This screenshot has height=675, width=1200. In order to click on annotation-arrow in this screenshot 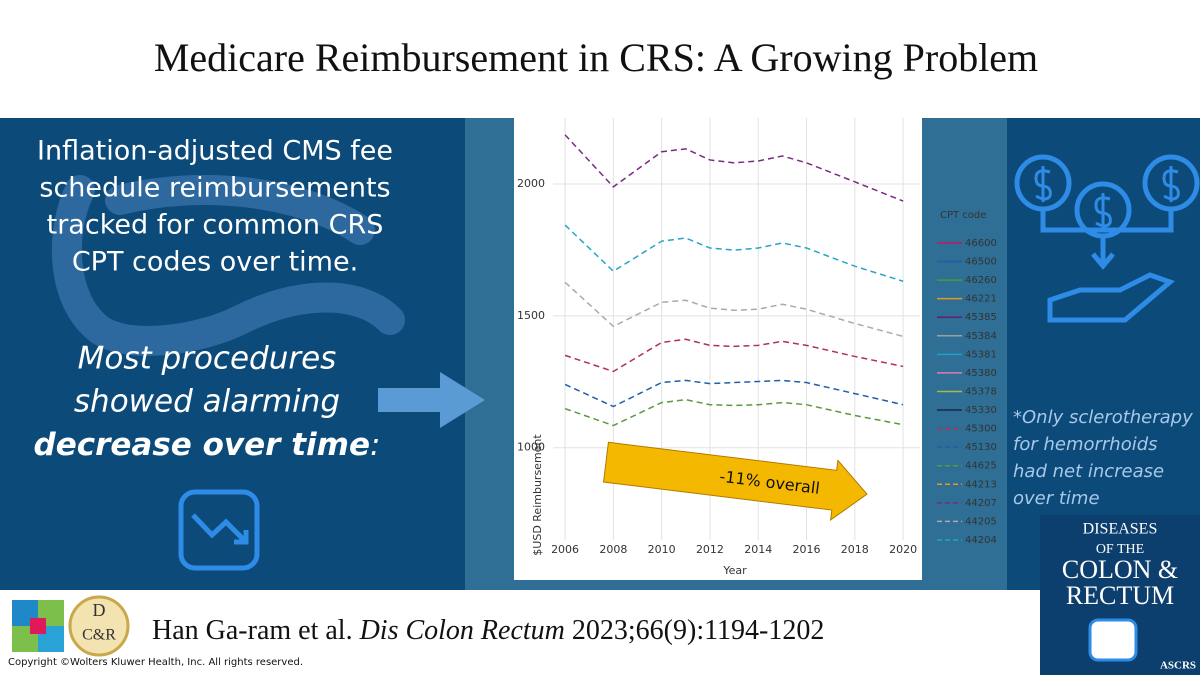, I will do `click(735, 481)`.